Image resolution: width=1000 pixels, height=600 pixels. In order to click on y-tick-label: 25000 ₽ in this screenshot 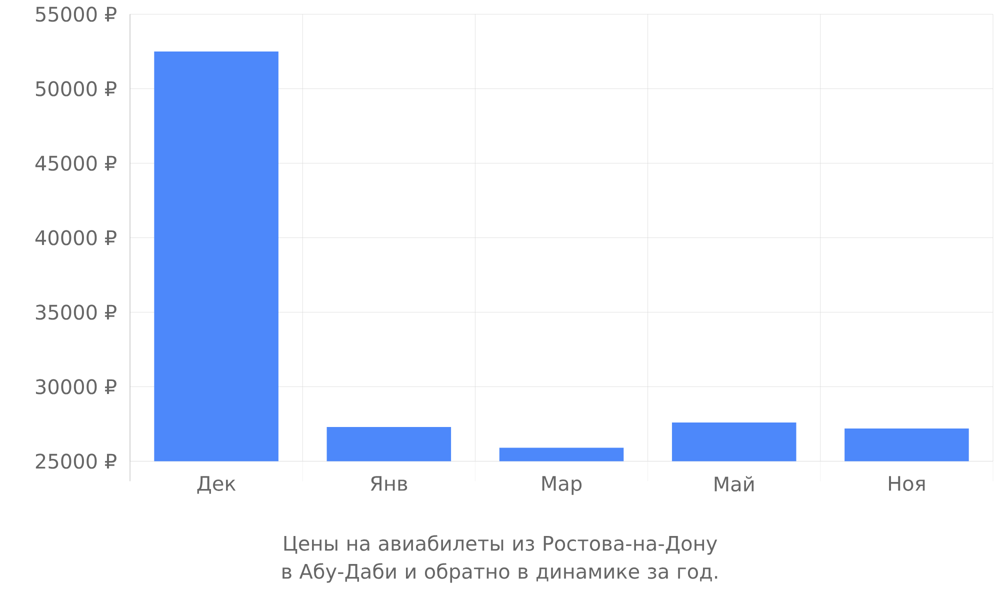, I will do `click(76, 461)`.